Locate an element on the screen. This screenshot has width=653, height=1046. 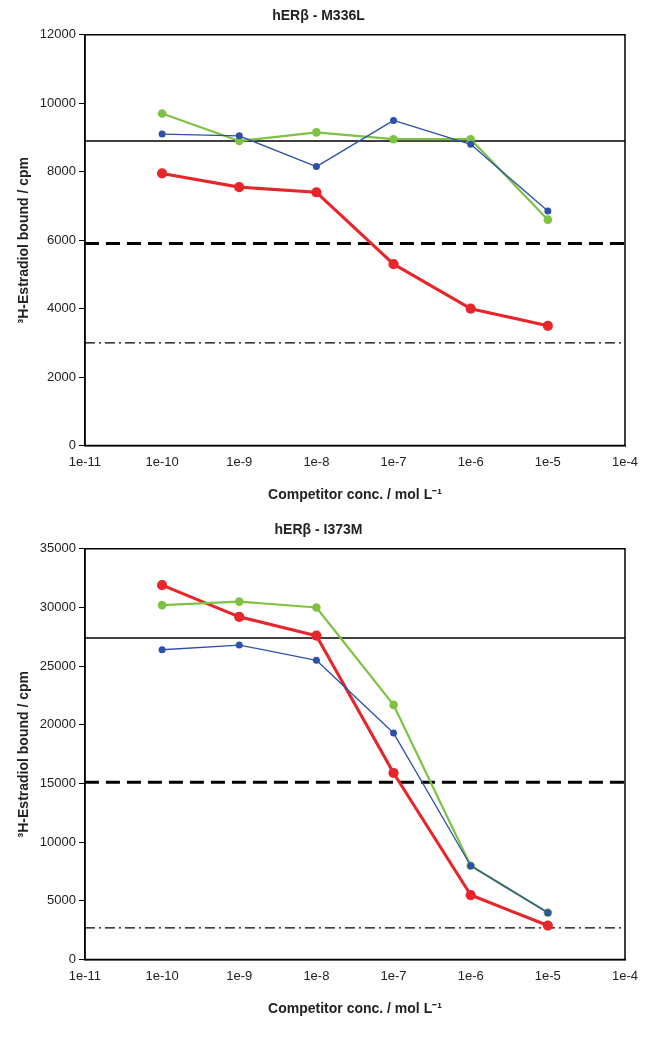
y-tick-label: 4000 is located at coordinates (61, 308).